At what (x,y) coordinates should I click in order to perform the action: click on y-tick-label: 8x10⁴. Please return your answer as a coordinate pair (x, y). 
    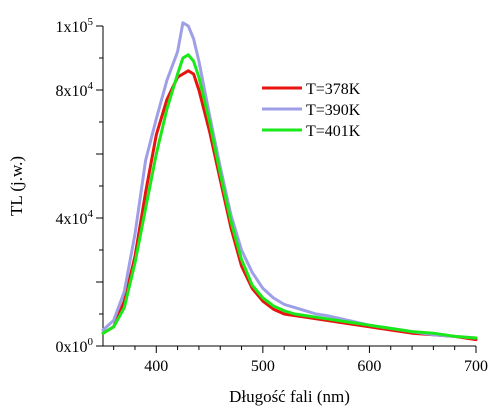
    Looking at the image, I should click on (75, 90).